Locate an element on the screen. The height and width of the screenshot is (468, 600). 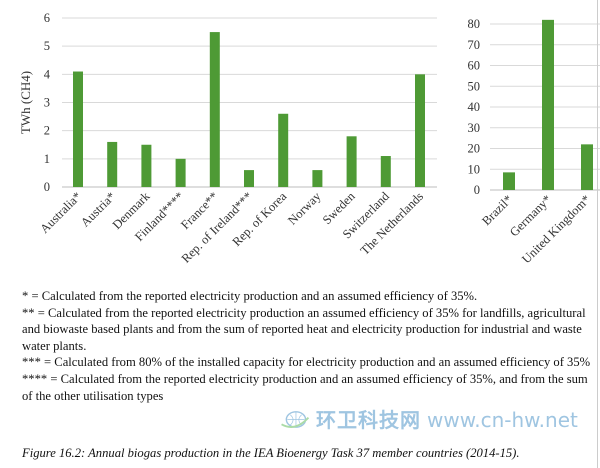
x-tick-label: United Kingdom* is located at coordinates (556, 229).